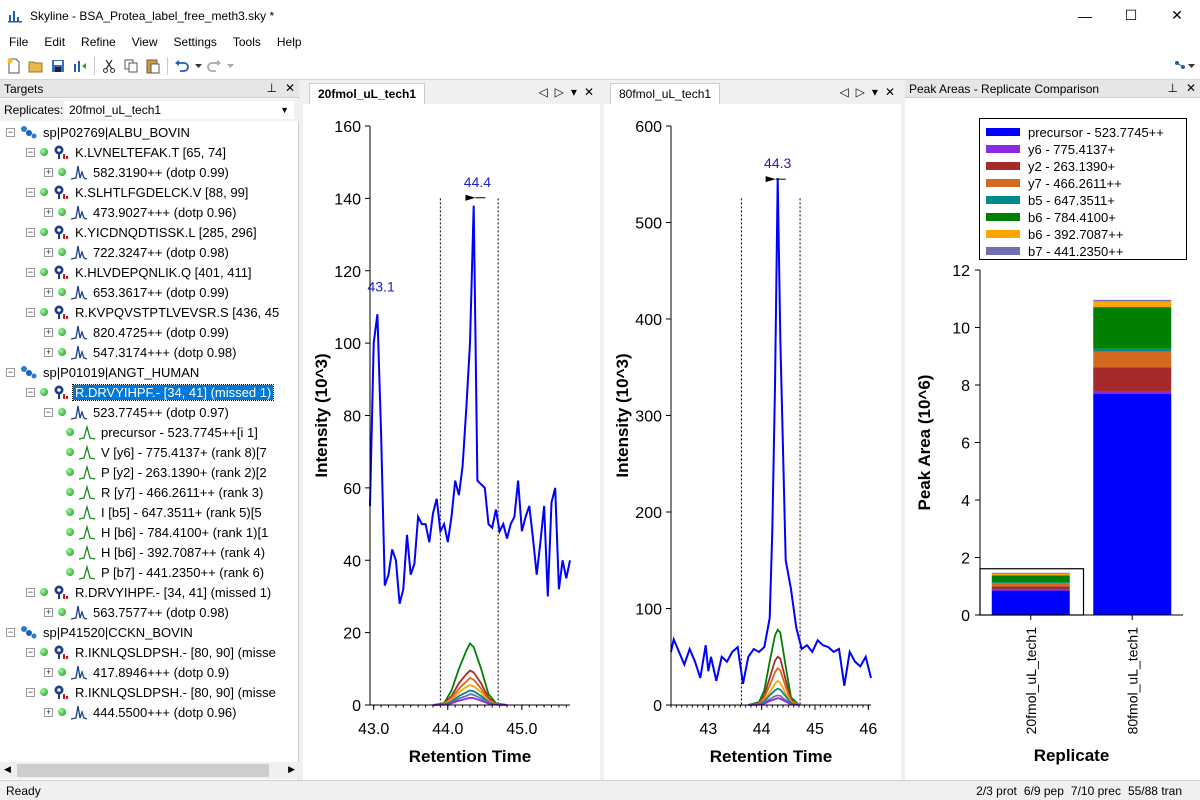  Describe the element at coordinates (167, 452) in the screenshot. I see `tree-row-transition: V [y6] - 775.4137+ (rank 8)[7` at that location.